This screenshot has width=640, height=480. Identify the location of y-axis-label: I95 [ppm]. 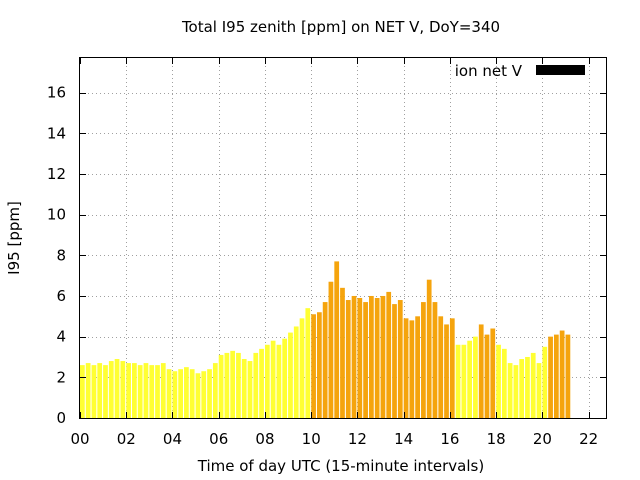
(14, 238).